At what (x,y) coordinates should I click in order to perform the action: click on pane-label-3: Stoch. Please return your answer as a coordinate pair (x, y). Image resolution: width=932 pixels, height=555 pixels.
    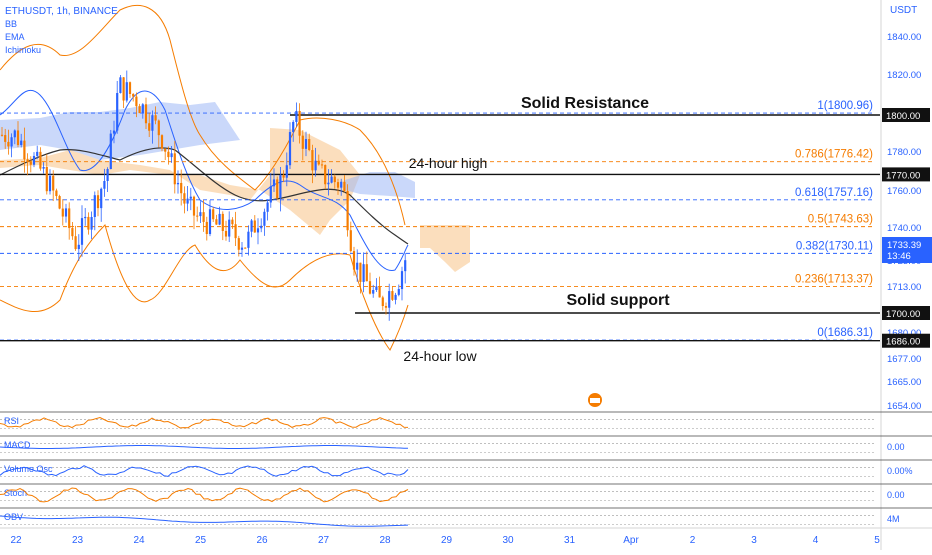
    Looking at the image, I should click on (15, 493).